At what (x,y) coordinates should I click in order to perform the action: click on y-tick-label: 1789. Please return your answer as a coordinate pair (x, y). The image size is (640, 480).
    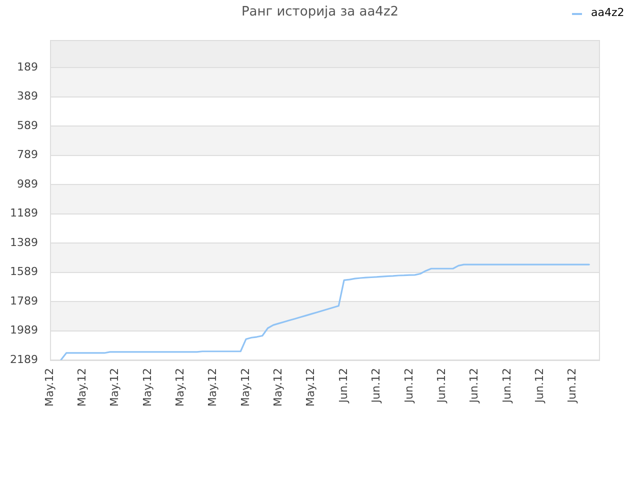
    Looking at the image, I should click on (24, 301).